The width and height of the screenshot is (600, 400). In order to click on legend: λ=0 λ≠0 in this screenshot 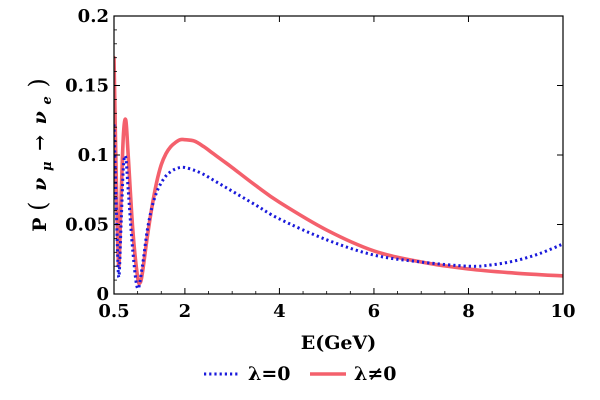, I will do `click(300, 374)`.